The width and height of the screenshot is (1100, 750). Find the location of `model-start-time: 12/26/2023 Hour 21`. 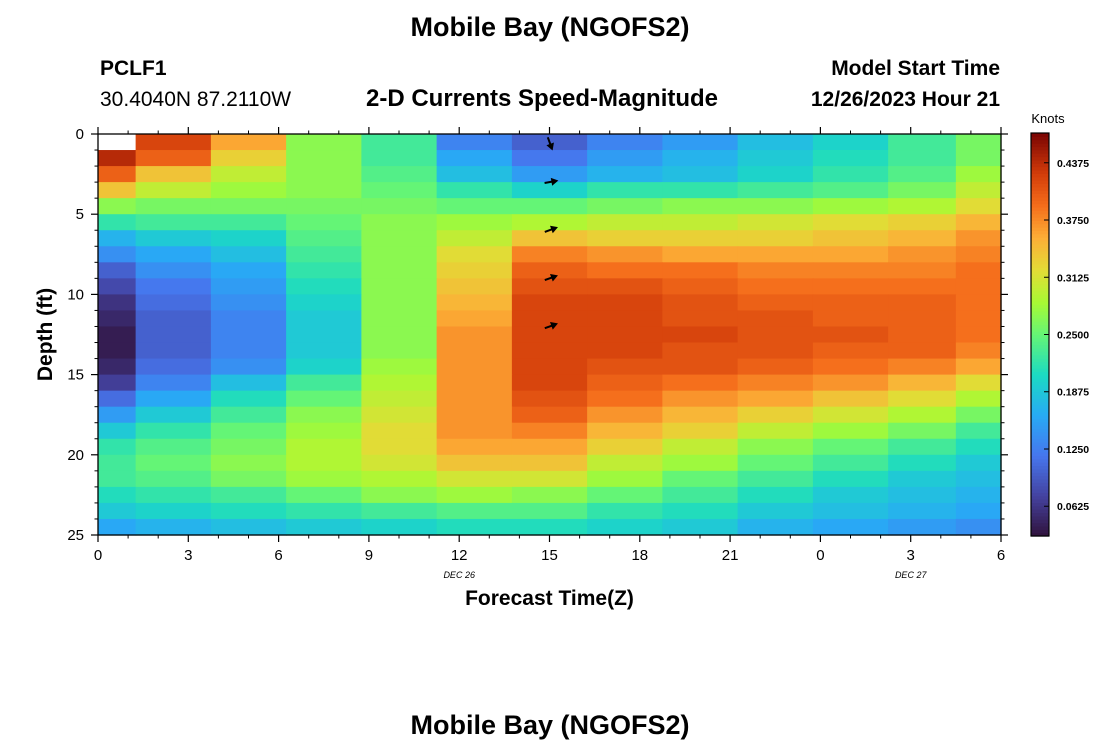

model-start-time: 12/26/2023 Hour 21 is located at coordinates (905, 99).